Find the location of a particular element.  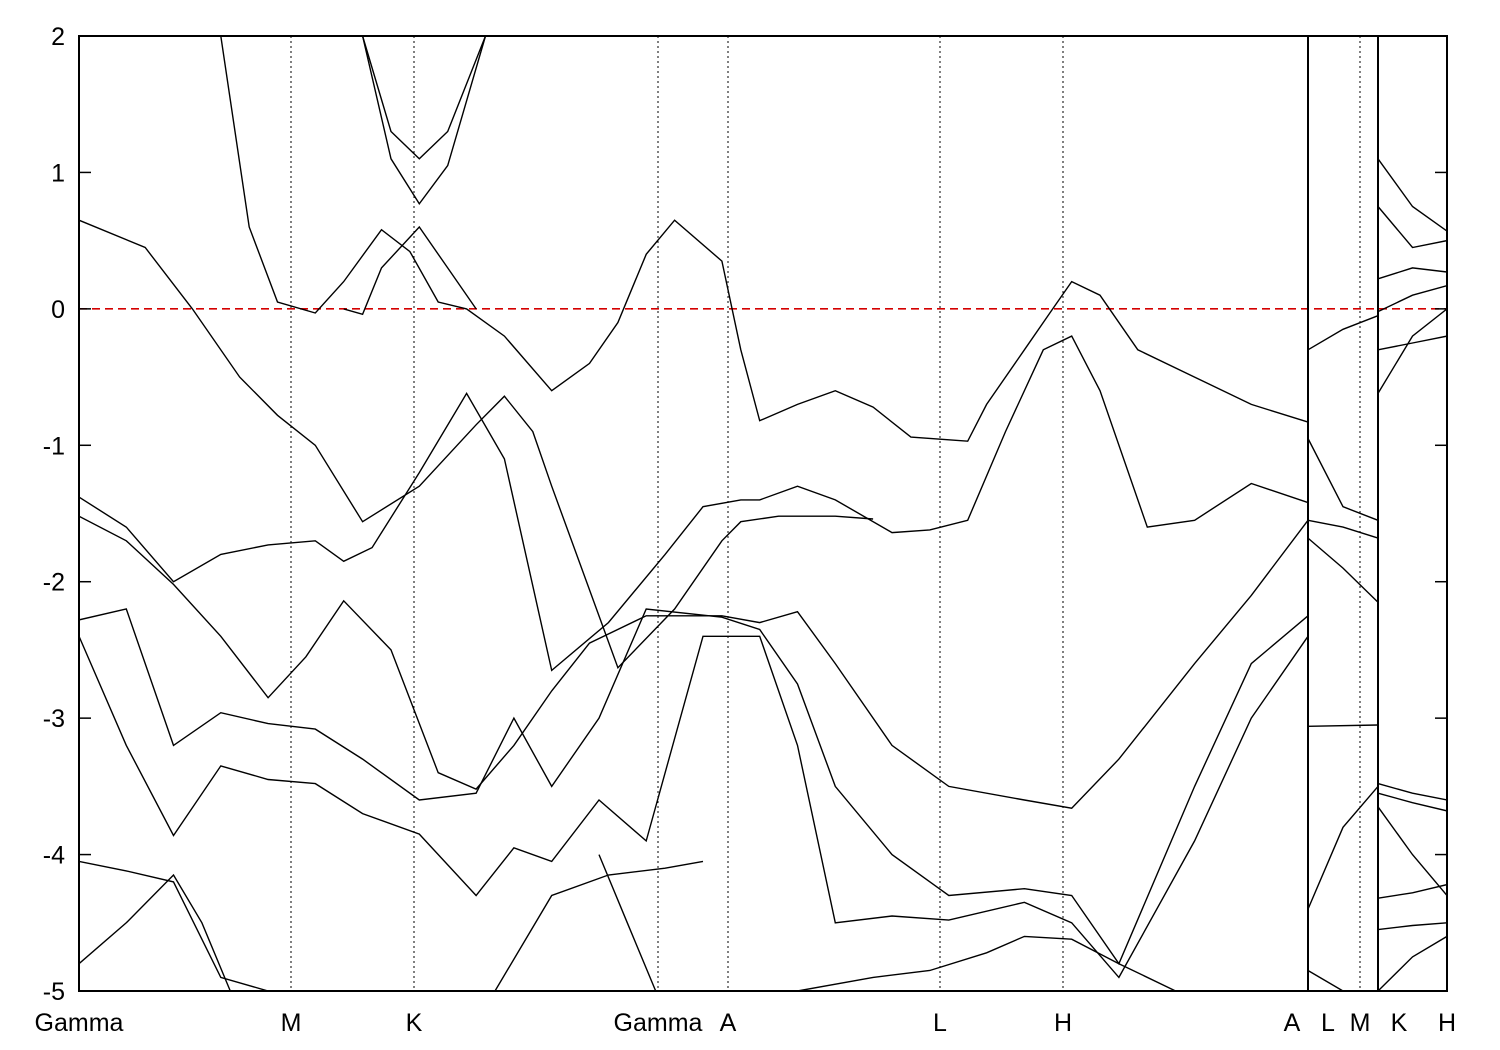

y-tick-label: -4 is located at coordinates (54, 856).